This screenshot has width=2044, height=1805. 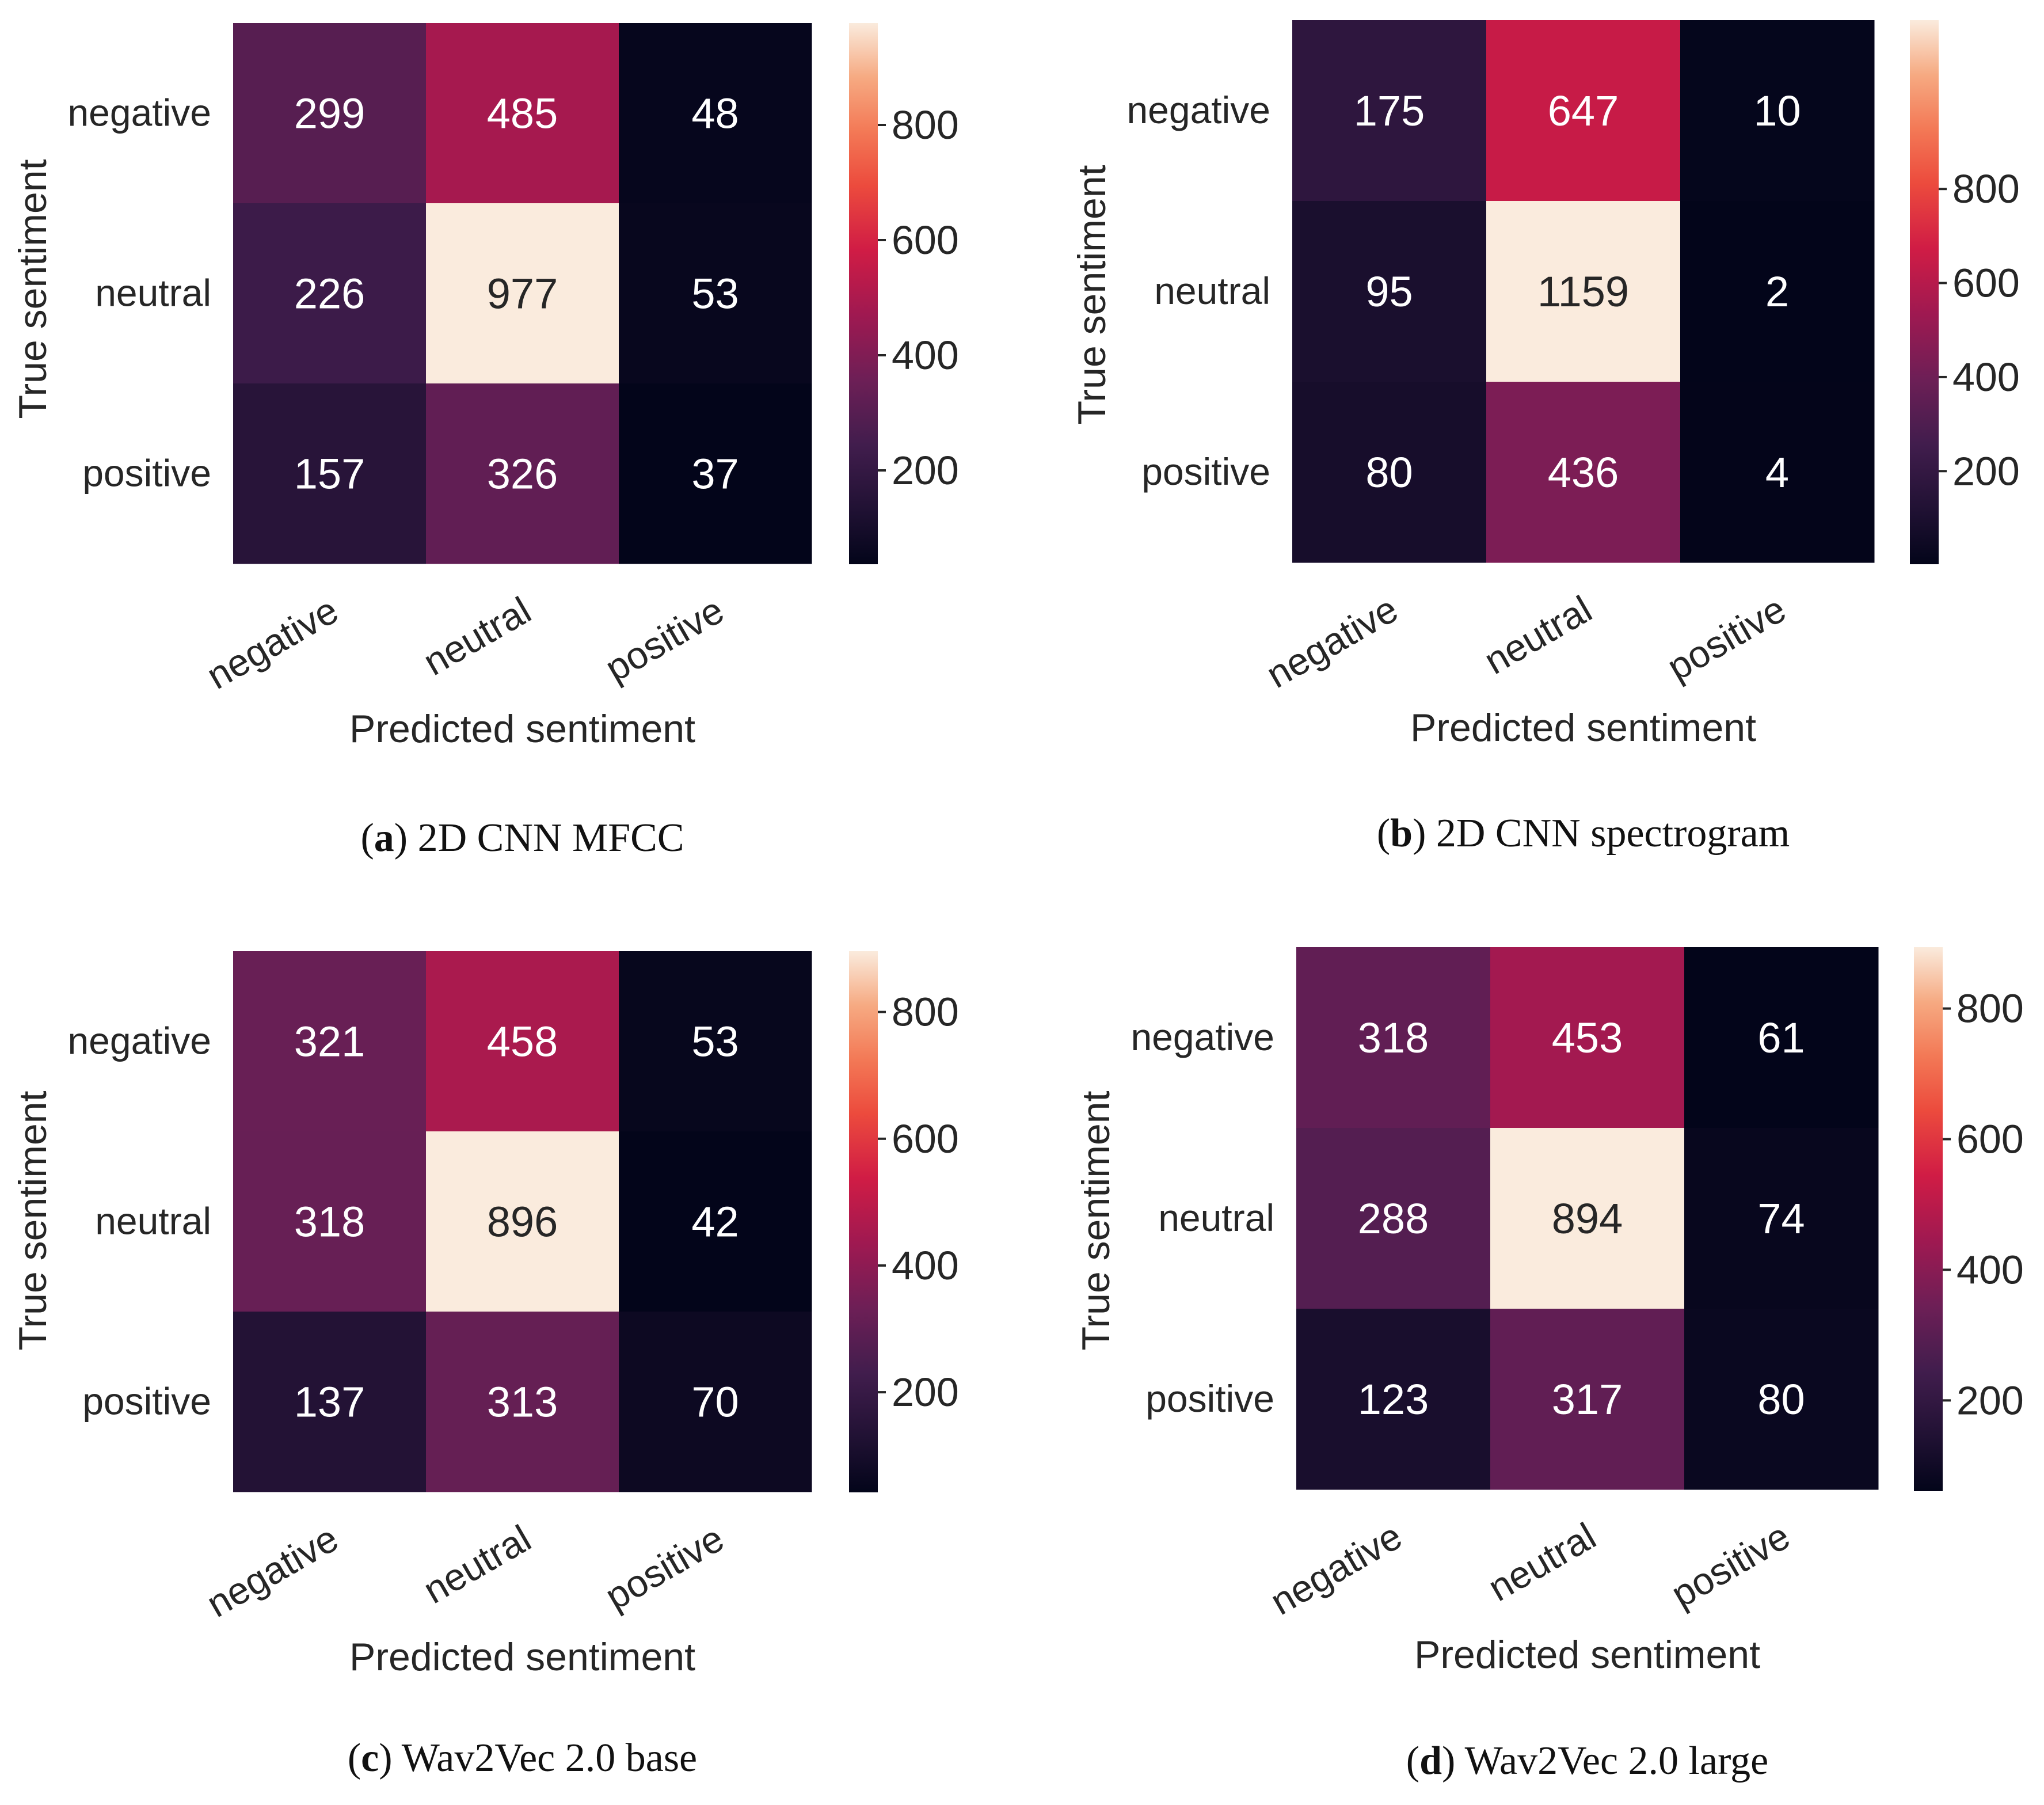 I want to click on cell-value-label: 48, so click(x=715, y=114).